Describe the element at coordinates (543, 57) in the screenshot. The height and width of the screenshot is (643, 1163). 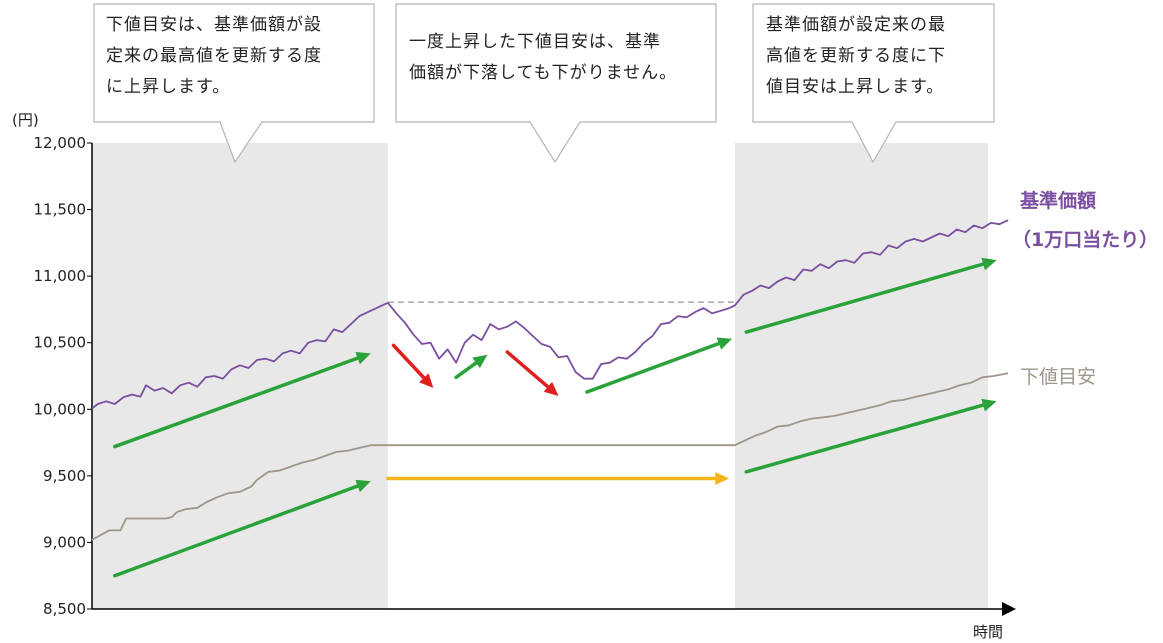
I see `callout-middle-text: 一度上昇した下値目安は、基準 価額が下落しても下がりません。` at that location.